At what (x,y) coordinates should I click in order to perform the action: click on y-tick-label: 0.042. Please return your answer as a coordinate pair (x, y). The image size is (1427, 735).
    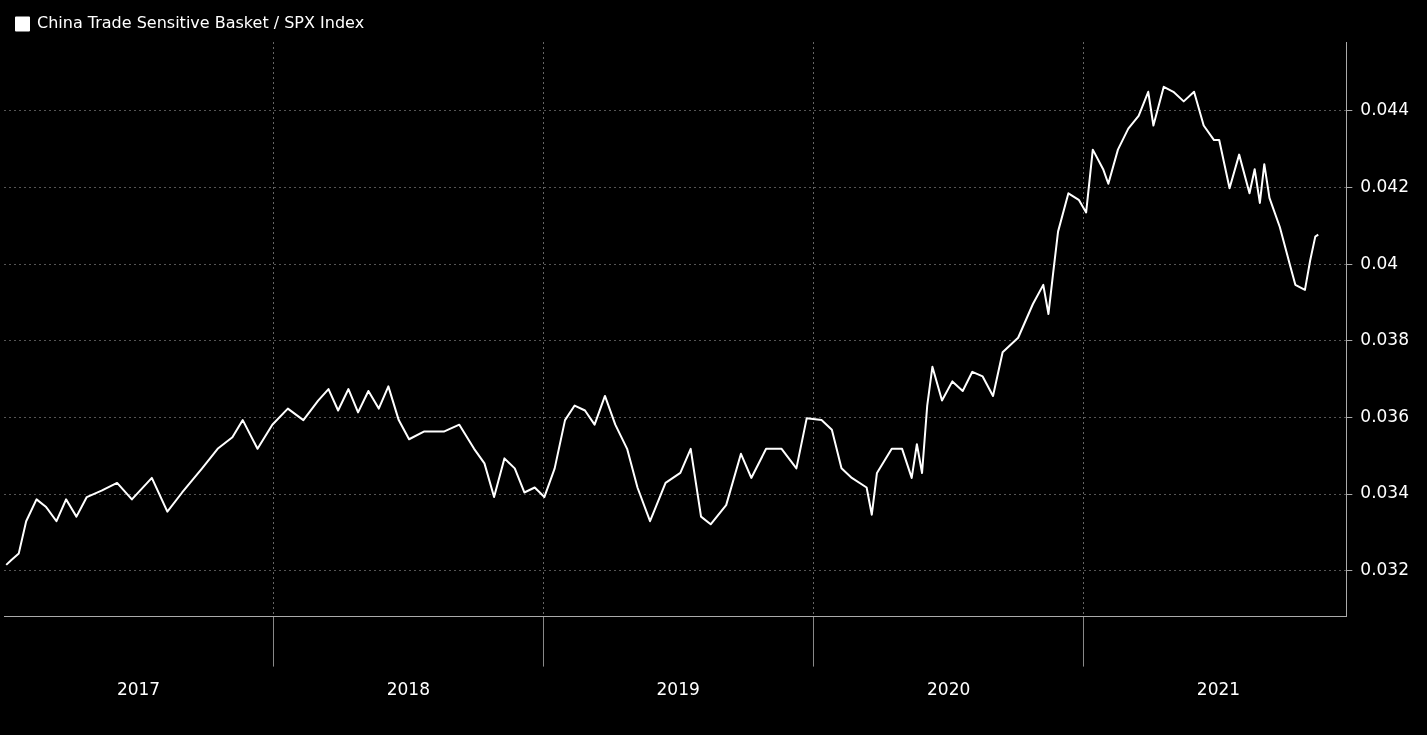
    Looking at the image, I should click on (1384, 185).